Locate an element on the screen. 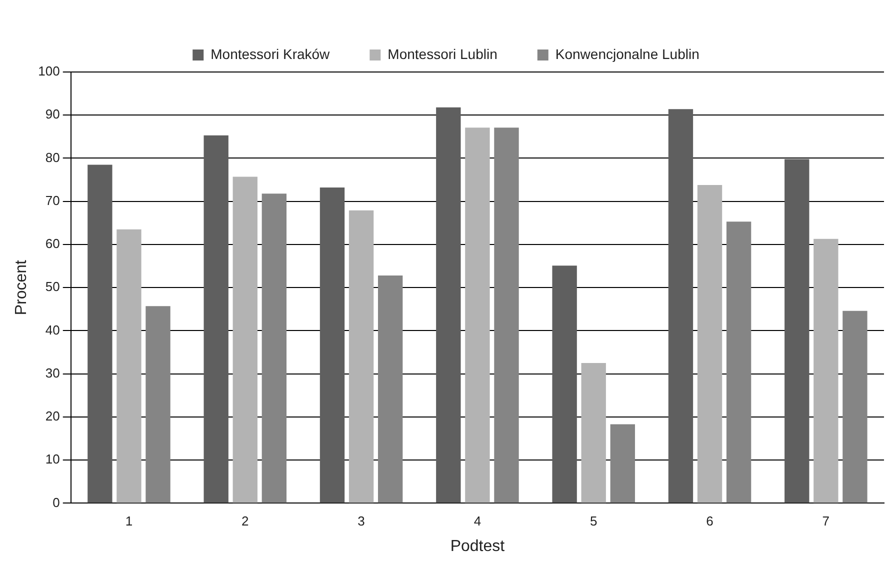 This screenshot has width=896, height=568. y-tick-label: 30 is located at coordinates (52, 372).